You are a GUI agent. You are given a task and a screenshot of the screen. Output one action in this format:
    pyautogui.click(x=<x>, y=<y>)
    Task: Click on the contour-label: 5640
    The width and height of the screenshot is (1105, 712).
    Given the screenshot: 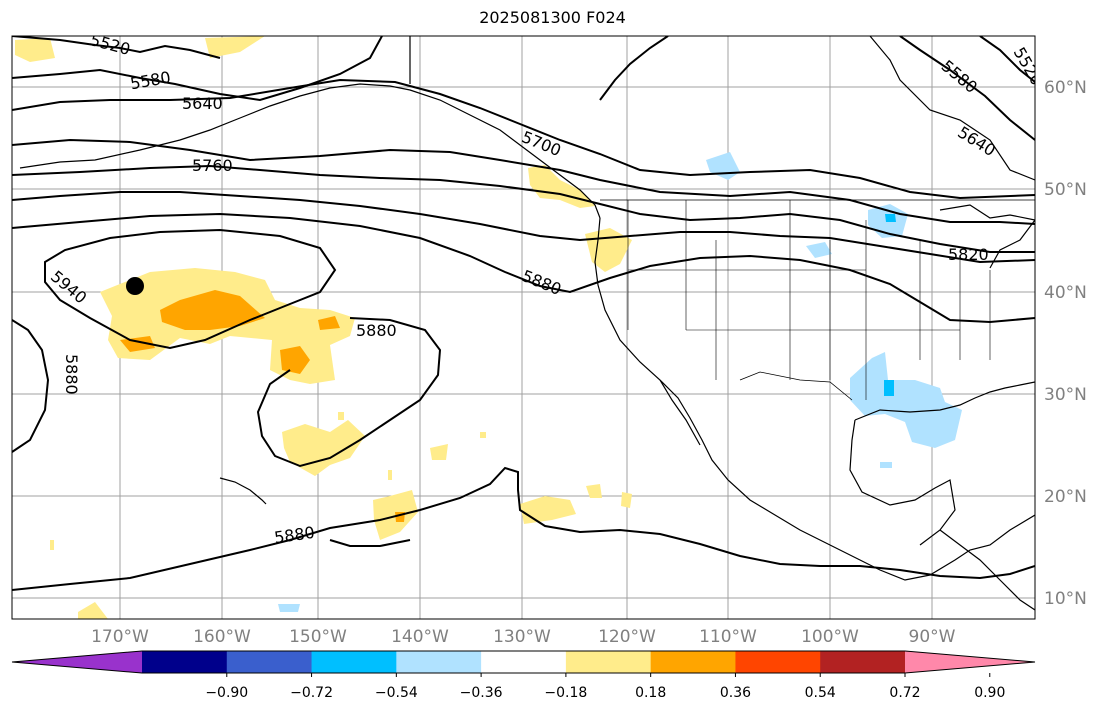 What is the action you would take?
    pyautogui.click(x=202, y=103)
    